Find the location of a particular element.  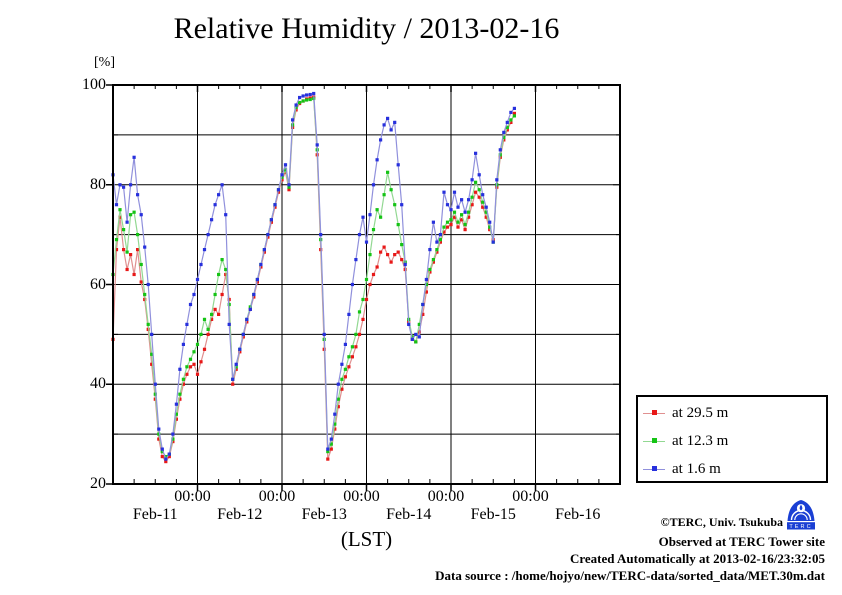

legend-item-1-6m: at 1.6 m is located at coordinates (679, 469).